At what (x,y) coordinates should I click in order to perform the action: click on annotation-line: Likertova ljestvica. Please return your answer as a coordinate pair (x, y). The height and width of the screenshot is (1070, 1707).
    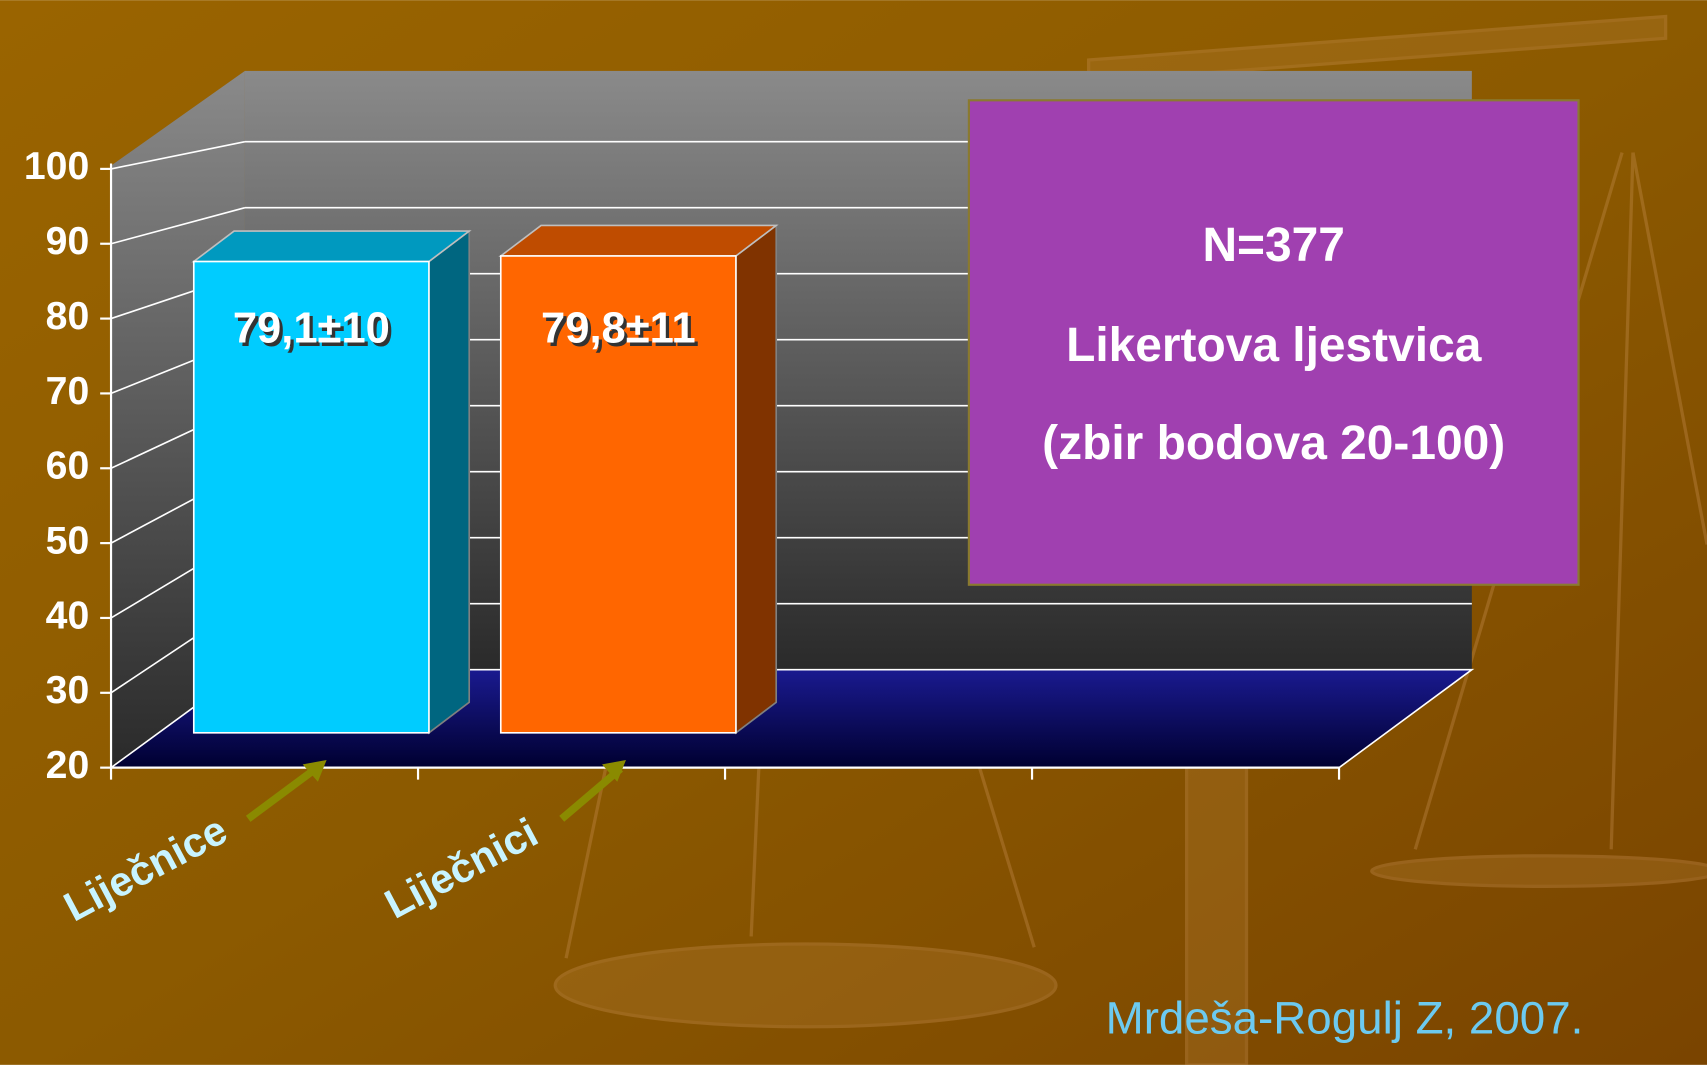
    Looking at the image, I should click on (1274, 345).